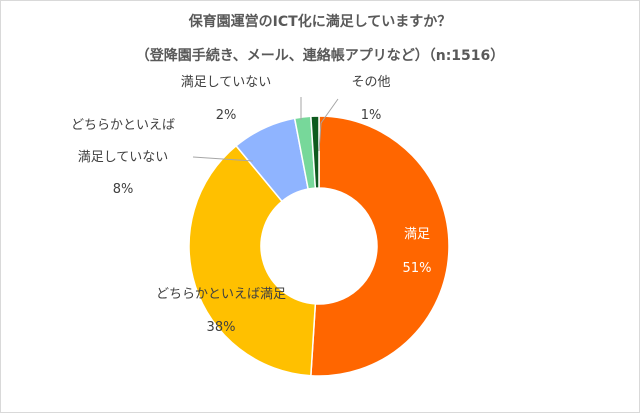  I want to click on label-somewhat-unsatisfied-line1: どちらかといえば, so click(123, 125).